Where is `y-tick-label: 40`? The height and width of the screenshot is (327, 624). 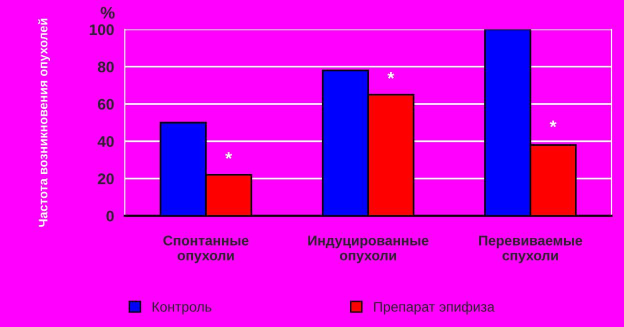
y-tick-label: 40 is located at coordinates (106, 141).